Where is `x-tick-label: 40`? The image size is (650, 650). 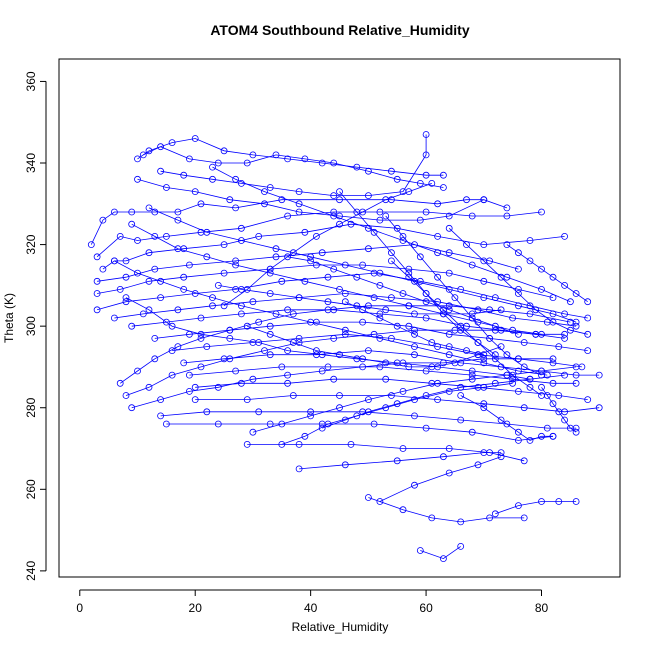 x-tick-label: 40 is located at coordinates (311, 608).